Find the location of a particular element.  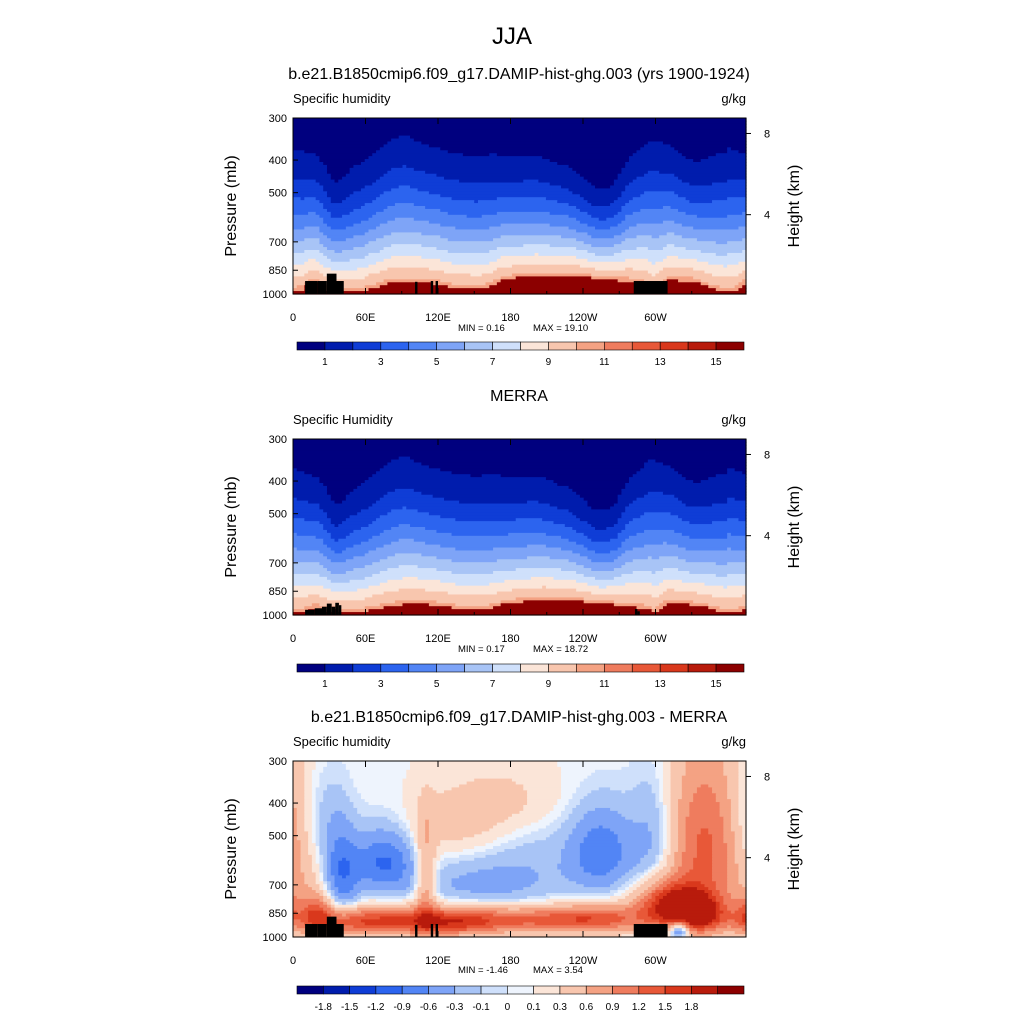

colorbar-label: -1.5 is located at coordinates (350, 1007).